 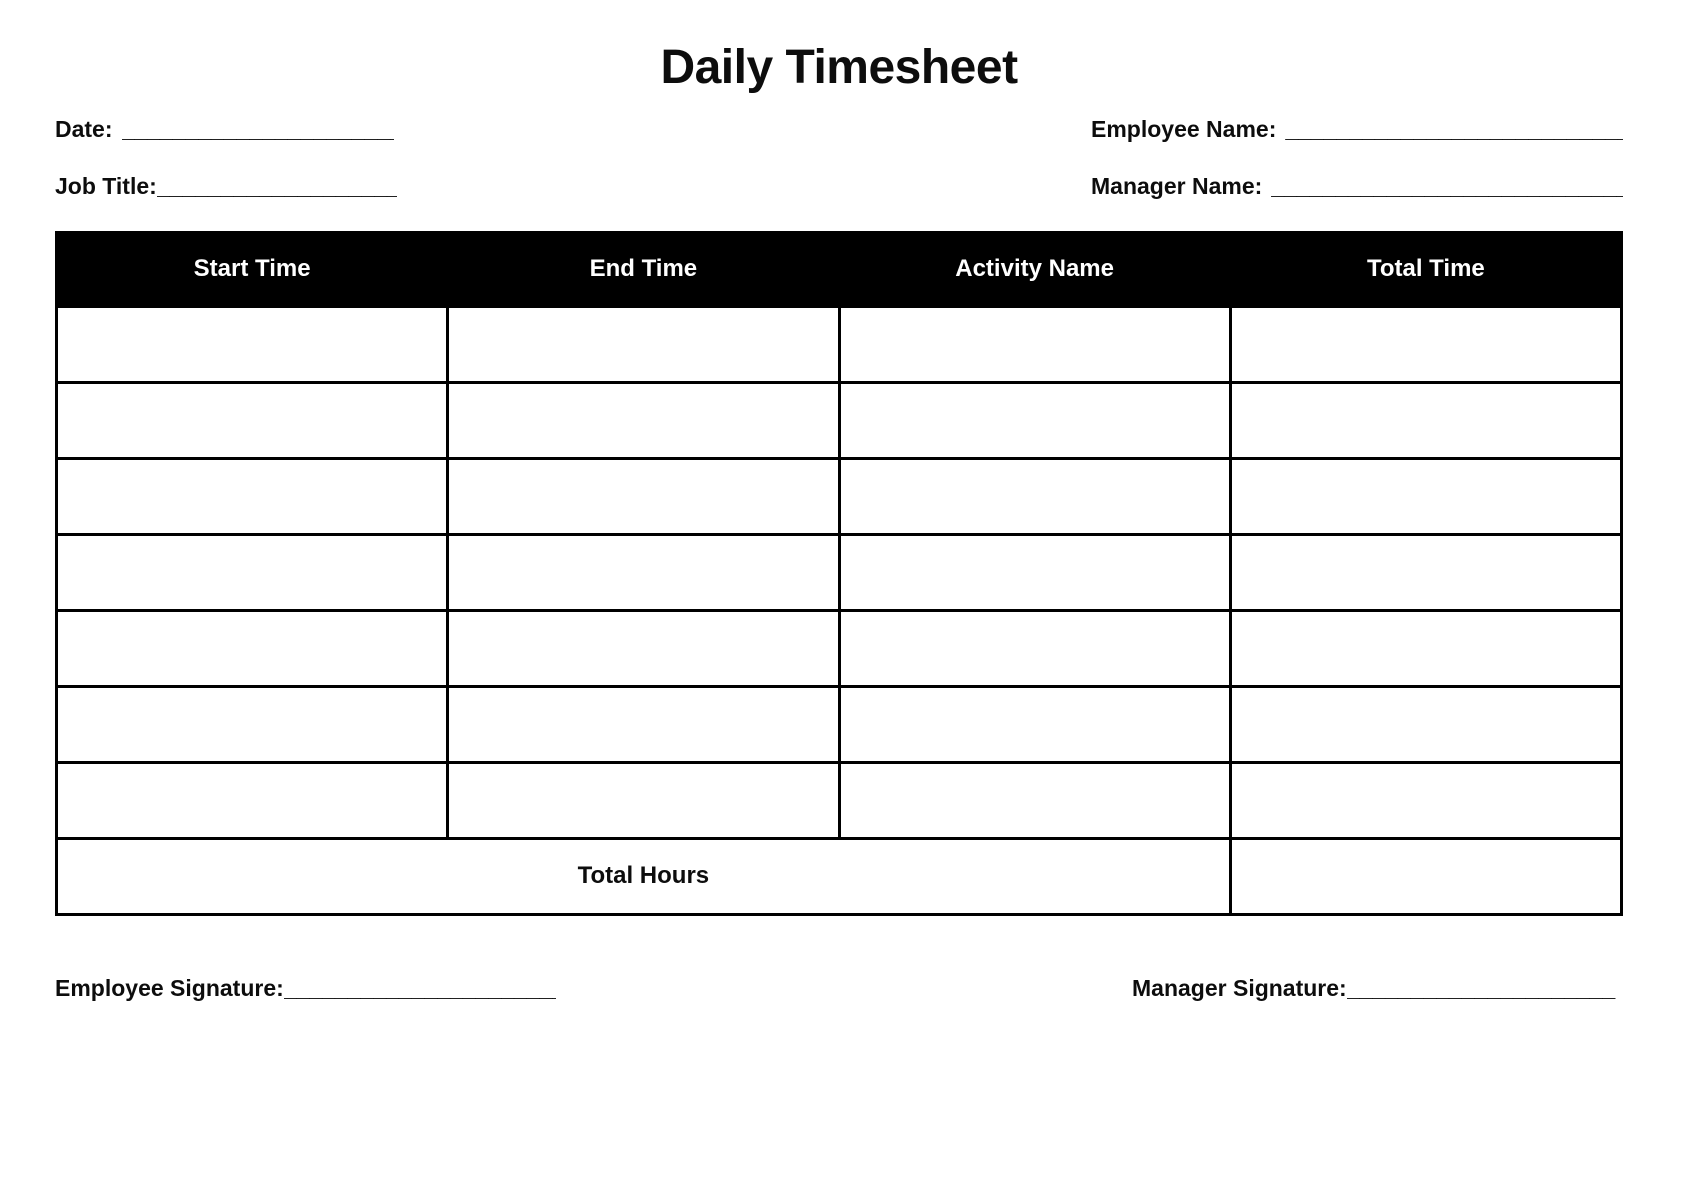 What do you see at coordinates (84, 128) in the screenshot?
I see `date-label: Date:` at bounding box center [84, 128].